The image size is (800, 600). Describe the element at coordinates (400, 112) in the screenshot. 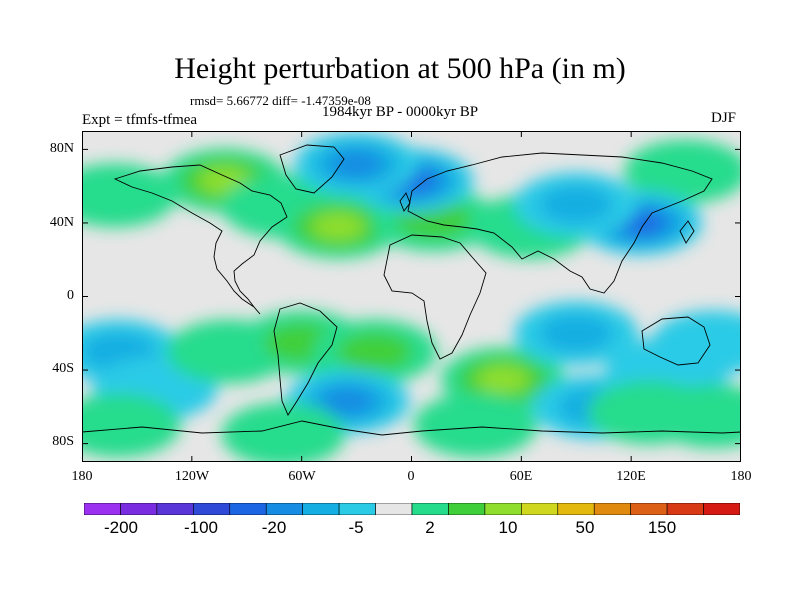

I see `time-period-label: 1984kyr BP - 0000kyr BP` at that location.